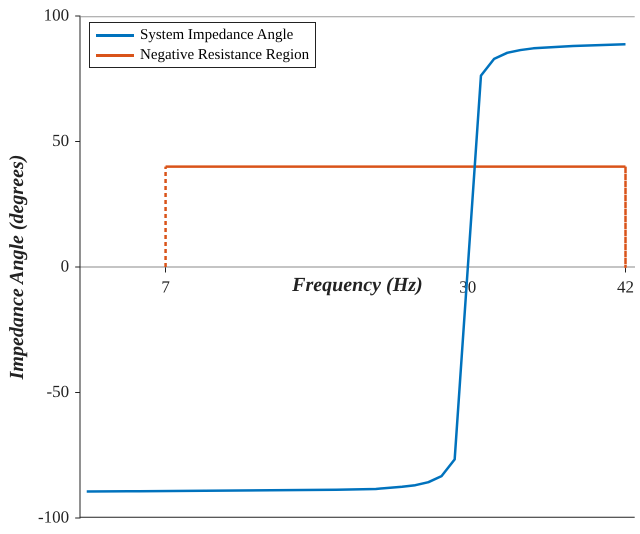  I want to click on legend-label: Negative Resistance Region, so click(225, 55).